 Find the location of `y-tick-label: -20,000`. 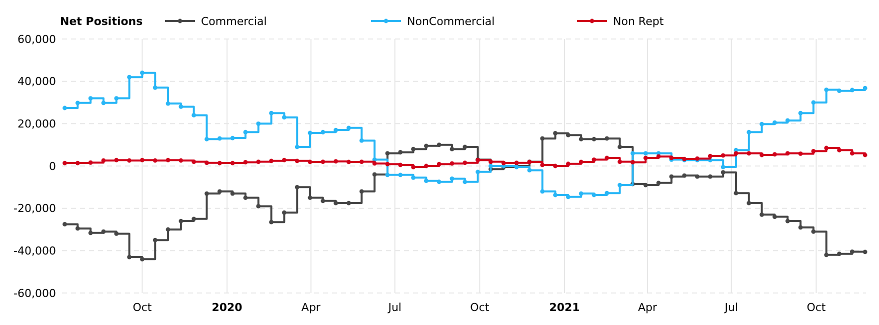

y-tick-label: -20,000 is located at coordinates (35, 209).